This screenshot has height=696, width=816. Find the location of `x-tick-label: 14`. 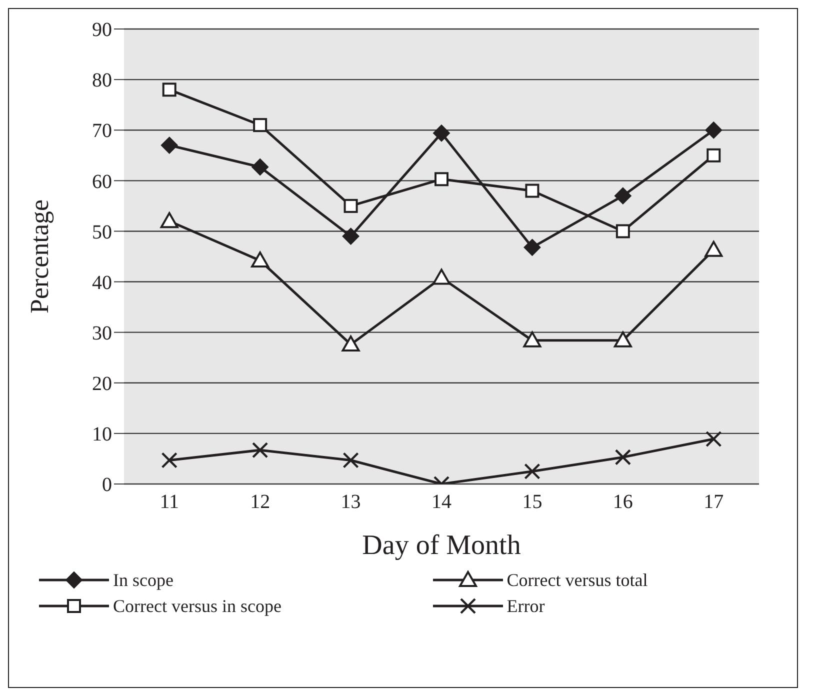

x-tick-label: 14 is located at coordinates (442, 502).